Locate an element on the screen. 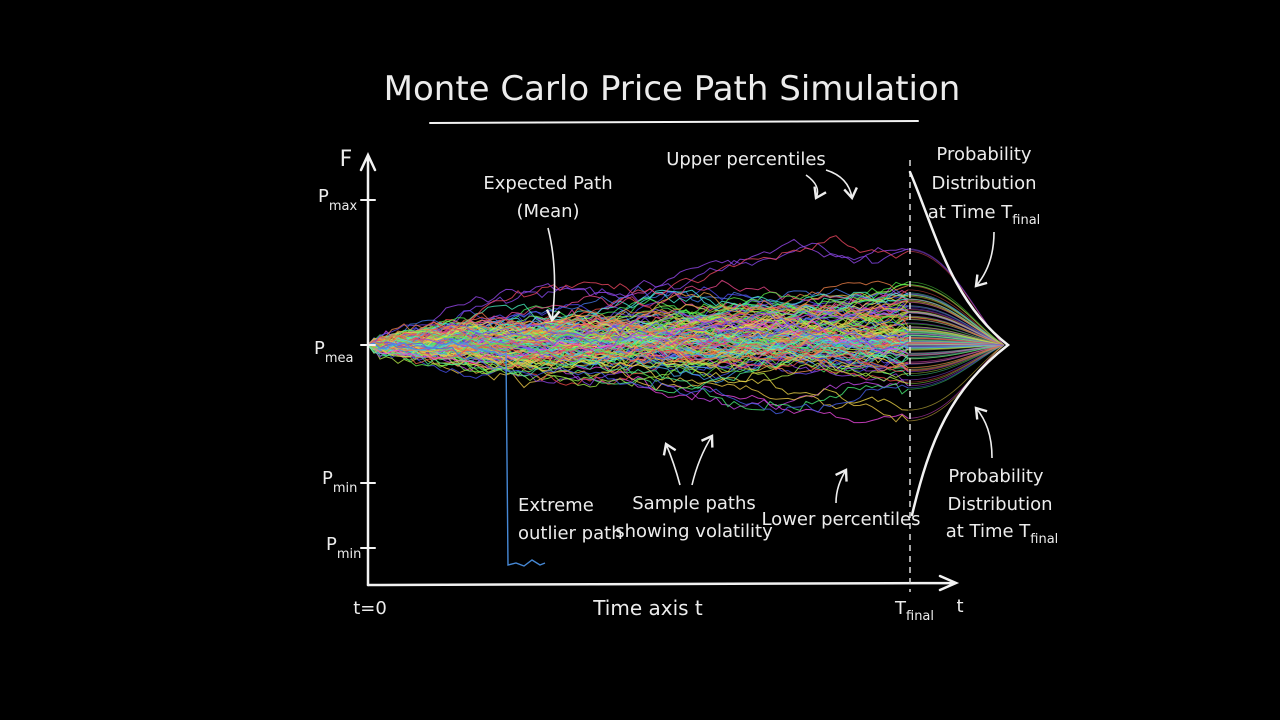 The height and width of the screenshot is (720, 1280). annotation: Expected Path is located at coordinates (547, 183).